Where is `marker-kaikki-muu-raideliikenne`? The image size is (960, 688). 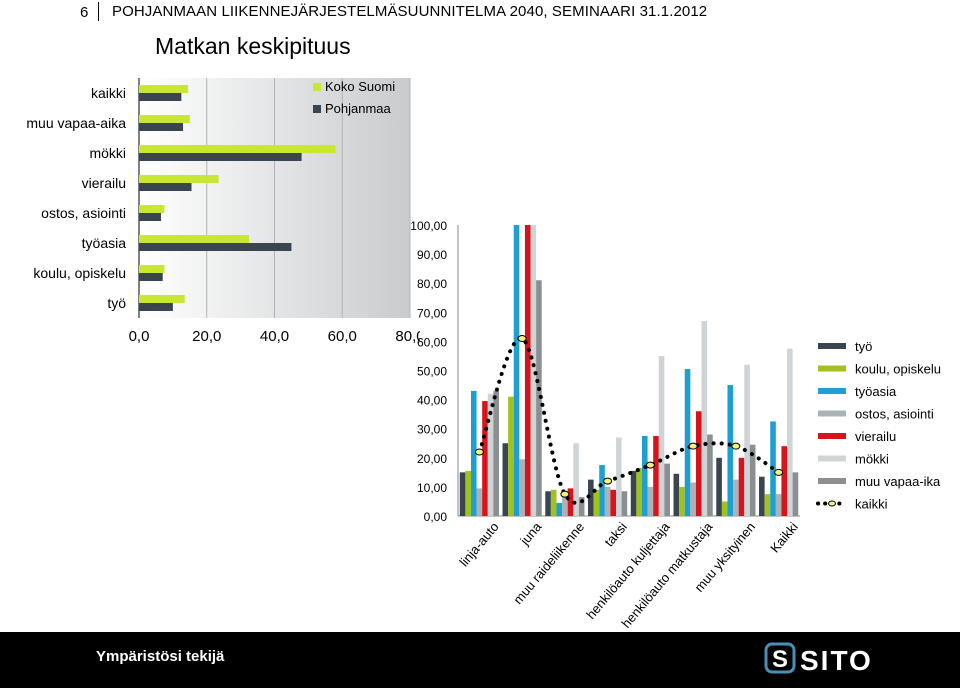 marker-kaikki-muu-raideliikenne is located at coordinates (565, 494).